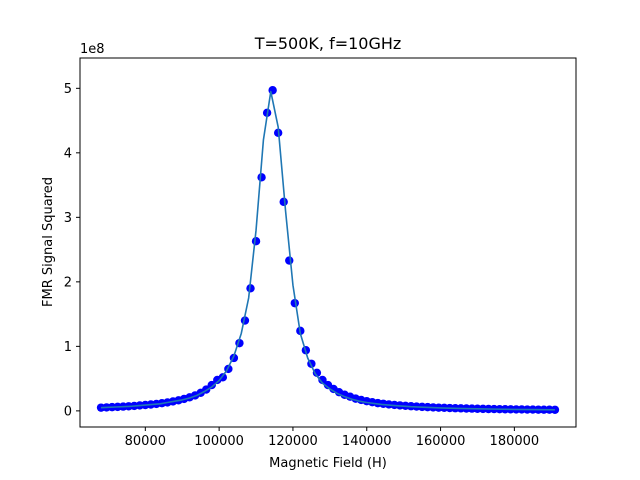  Describe the element at coordinates (68, 89) in the screenshot. I see `y-tick-label: 5` at that location.